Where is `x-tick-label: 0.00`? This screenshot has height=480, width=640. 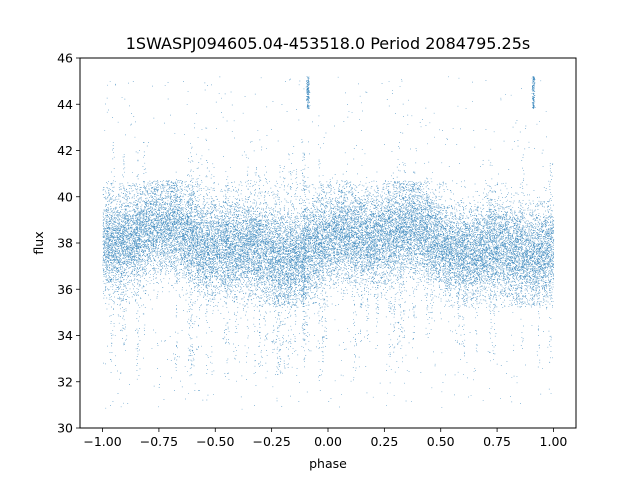 x-tick-label: 0.00 is located at coordinates (328, 441).